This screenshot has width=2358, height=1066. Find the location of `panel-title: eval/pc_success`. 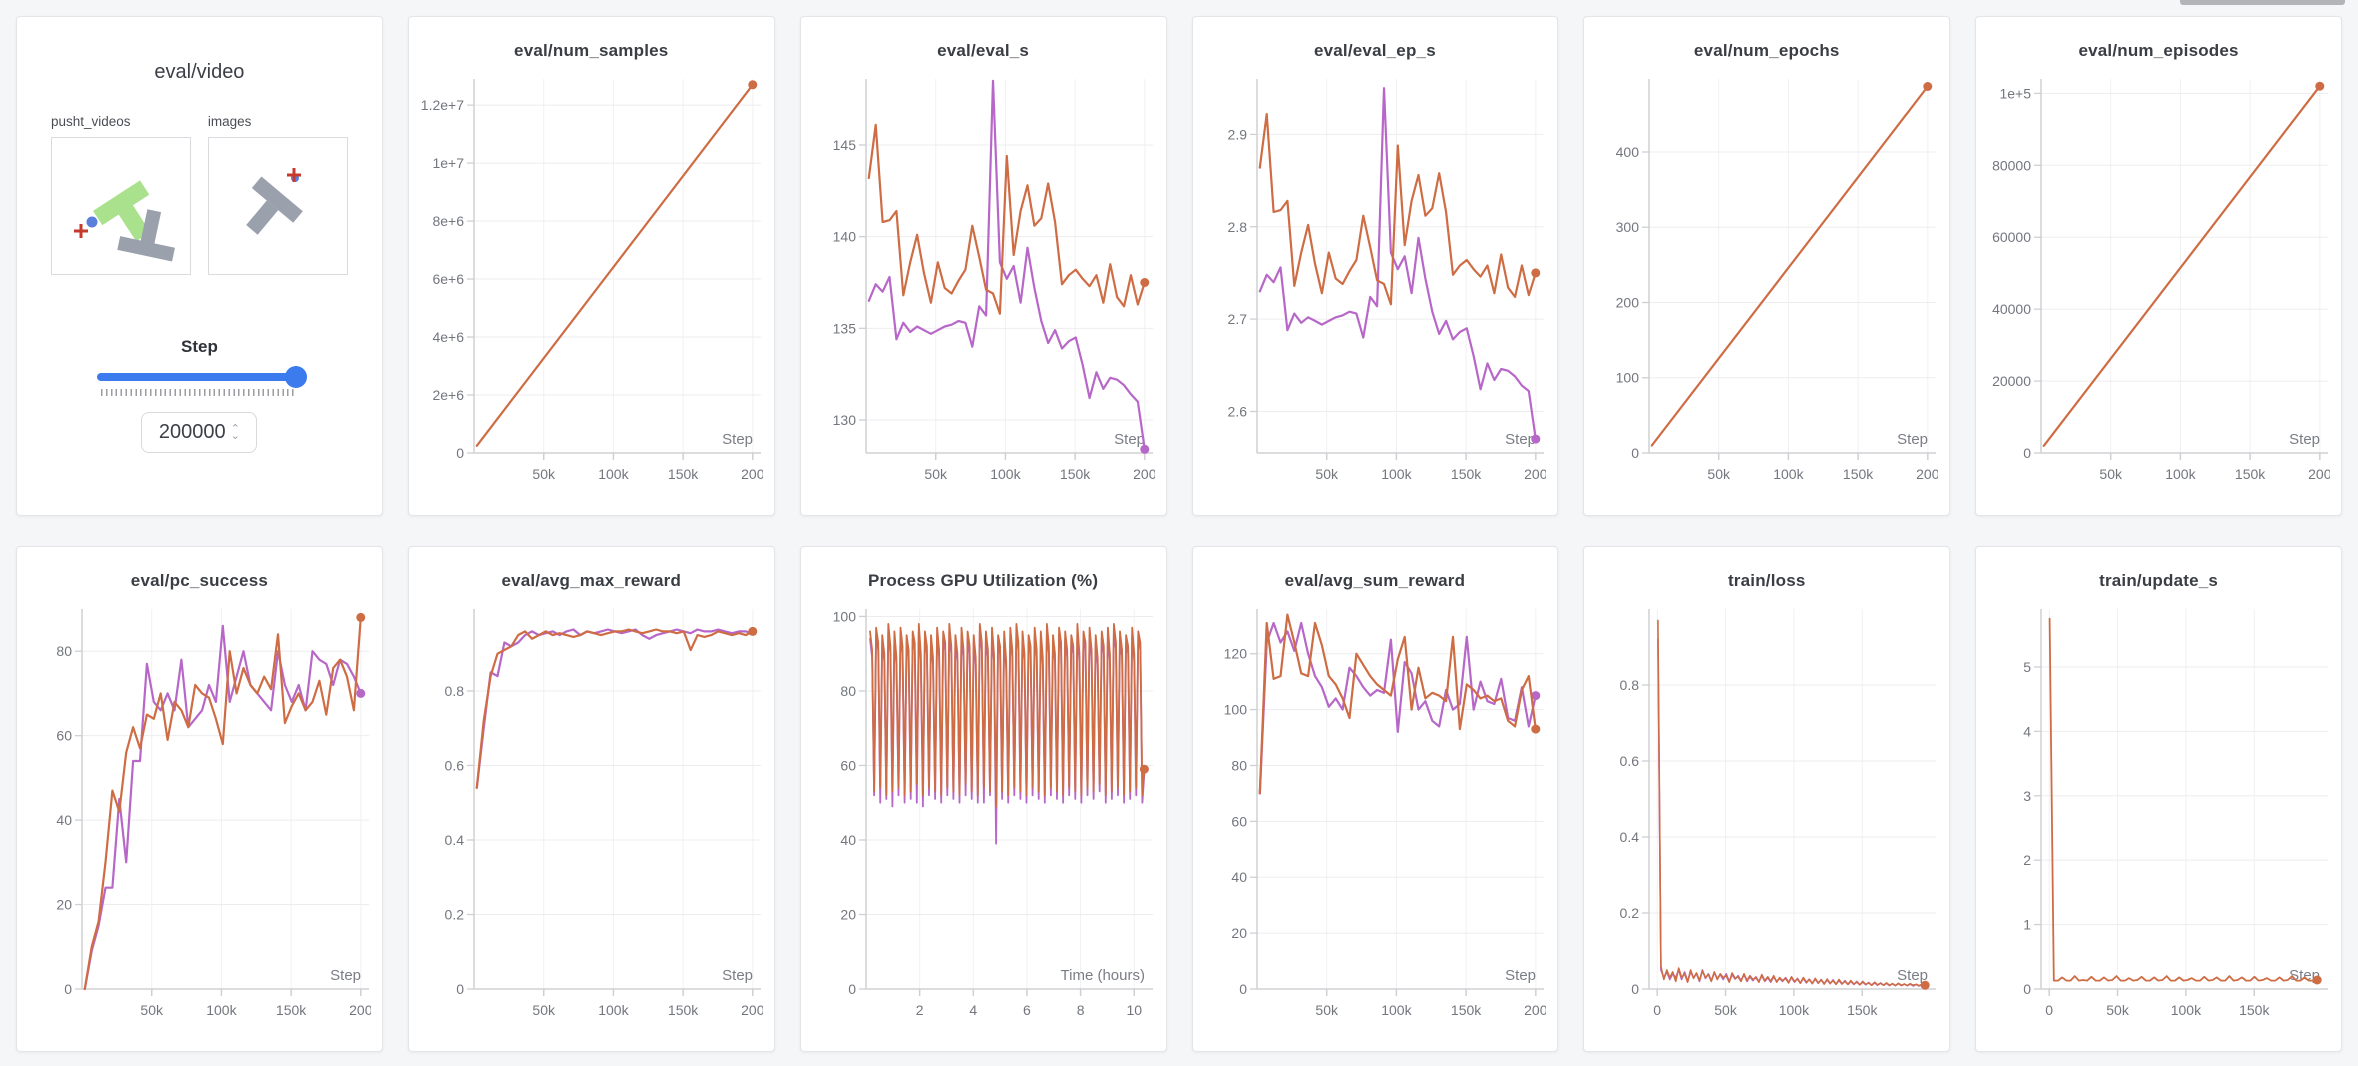

panel-title: eval/pc_success is located at coordinates (199, 580).